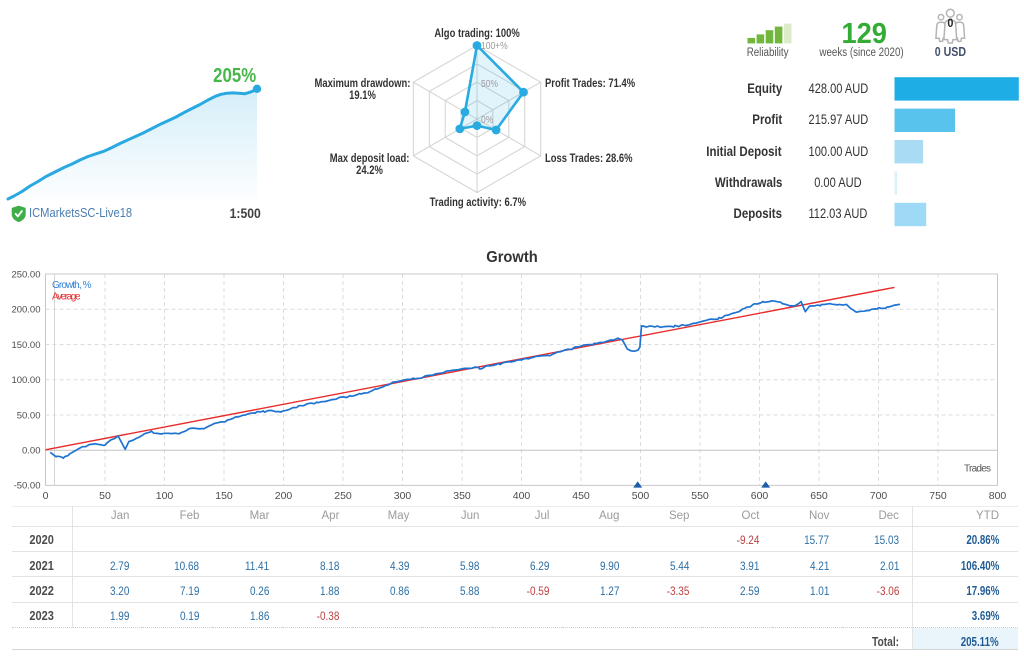 Image resolution: width=1024 pixels, height=663 pixels. What do you see at coordinates (760, 496) in the screenshot?
I see `svg-text: 600` at bounding box center [760, 496].